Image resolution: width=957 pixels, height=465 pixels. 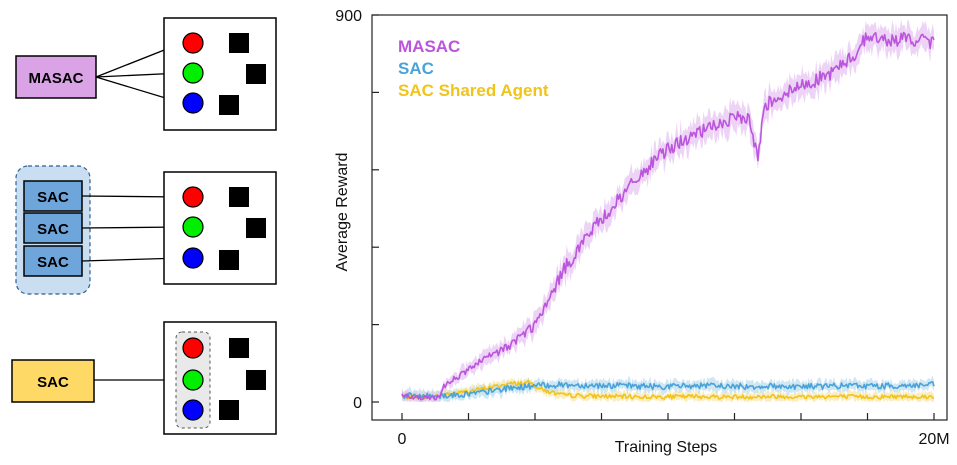 What do you see at coordinates (375, 208) in the screenshot?
I see `y-ticks` at bounding box center [375, 208].